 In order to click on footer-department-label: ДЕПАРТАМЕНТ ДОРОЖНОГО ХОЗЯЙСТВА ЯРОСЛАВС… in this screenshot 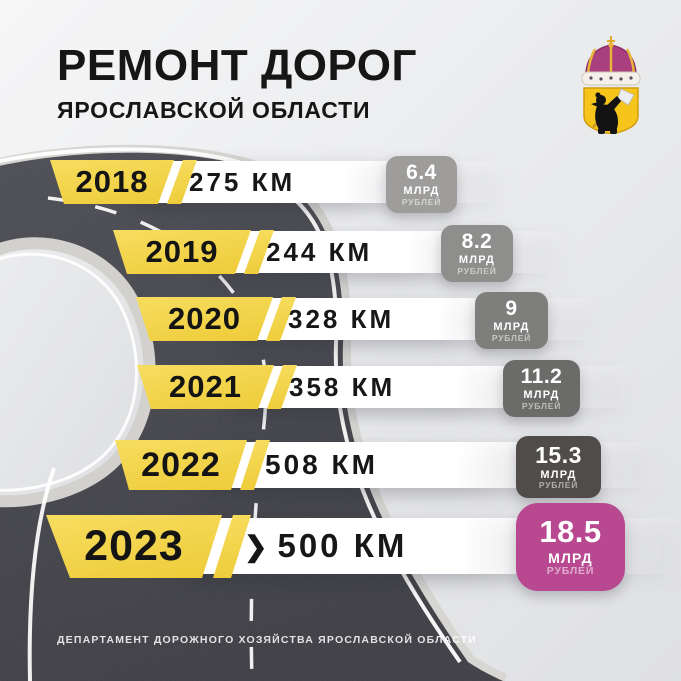, I will do `click(267, 640)`.